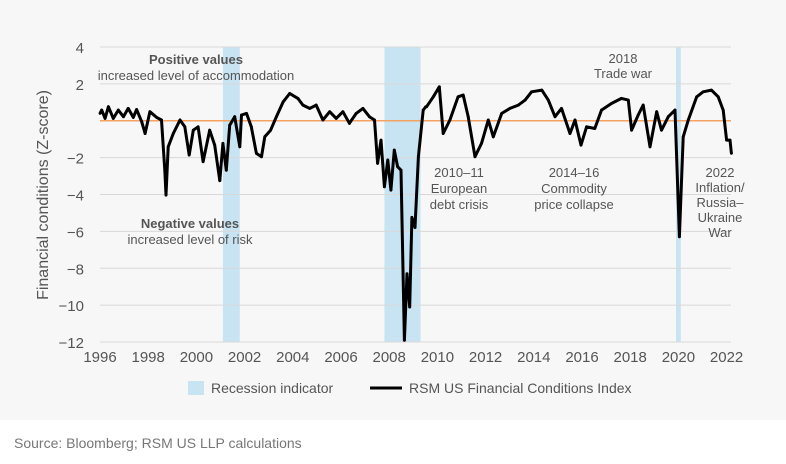 The image size is (786, 464). Describe the element at coordinates (389, 357) in the screenshot. I see `x-tick-label: 2008` at that location.